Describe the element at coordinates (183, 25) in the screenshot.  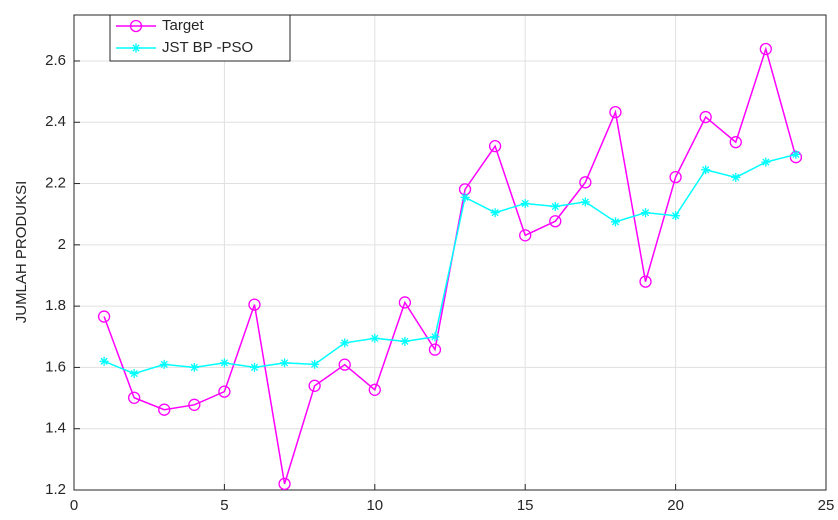
I see `legend-label: Target` at that location.